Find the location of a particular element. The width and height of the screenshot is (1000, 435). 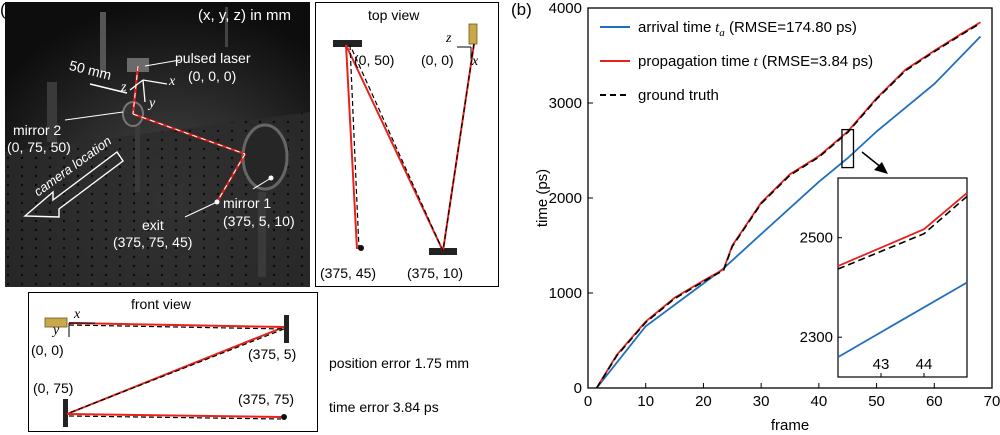

inset-frame is located at coordinates (902, 277).